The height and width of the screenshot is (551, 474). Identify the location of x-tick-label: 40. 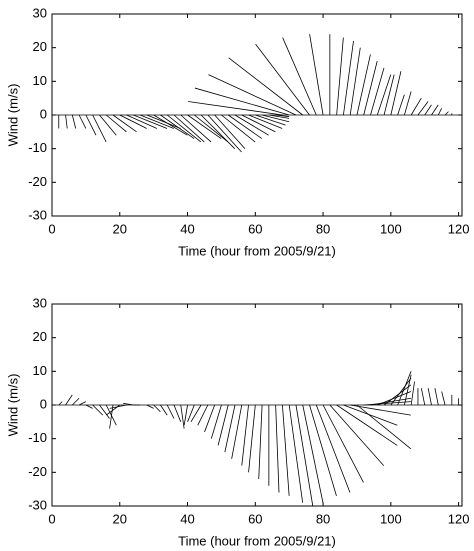
(187, 228).